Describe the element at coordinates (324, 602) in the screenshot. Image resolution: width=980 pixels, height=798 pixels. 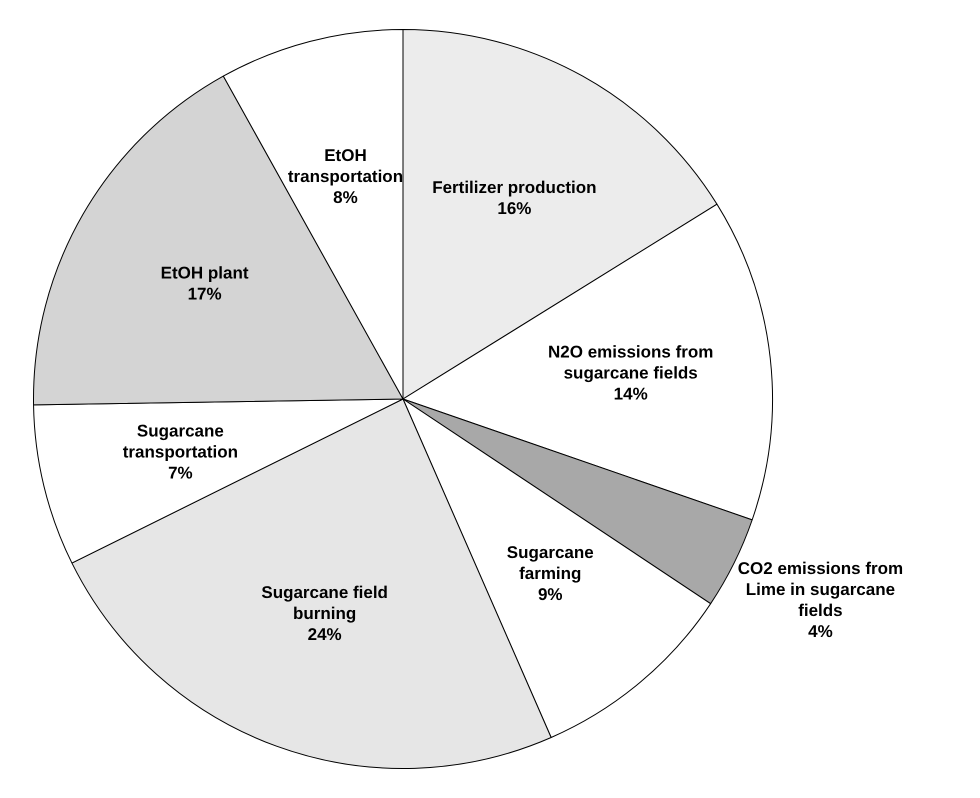
I see `slice-label: Sugarcane field burning` at that location.